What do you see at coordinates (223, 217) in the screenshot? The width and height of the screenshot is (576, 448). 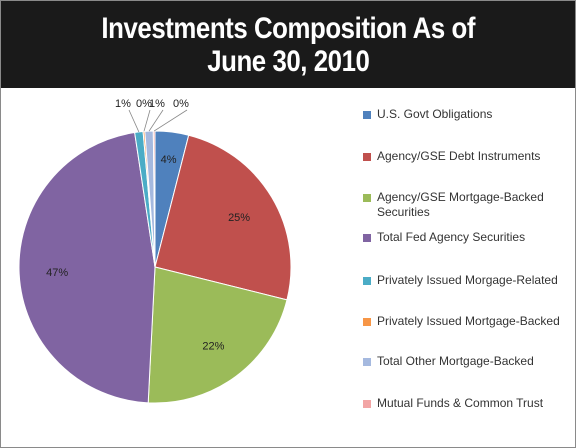 I see `pie-slice-agency-gse-debt-instruments` at bounding box center [223, 217].